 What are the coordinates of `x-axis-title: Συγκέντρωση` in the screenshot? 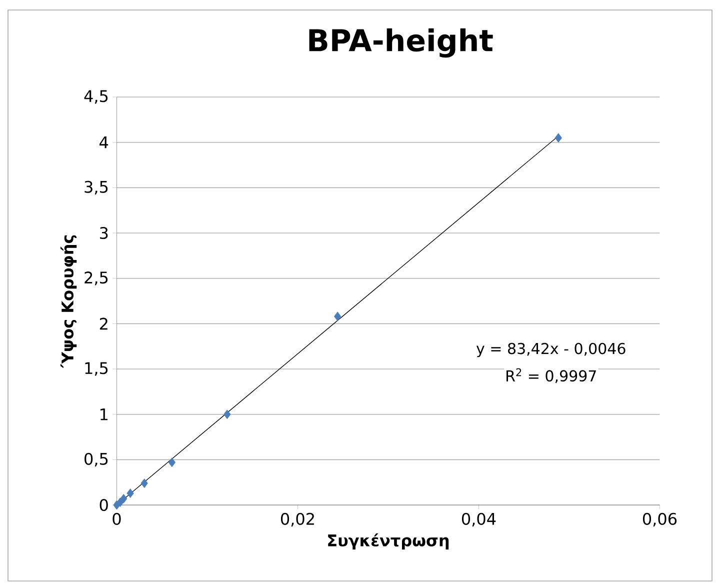 It's located at (388, 541).